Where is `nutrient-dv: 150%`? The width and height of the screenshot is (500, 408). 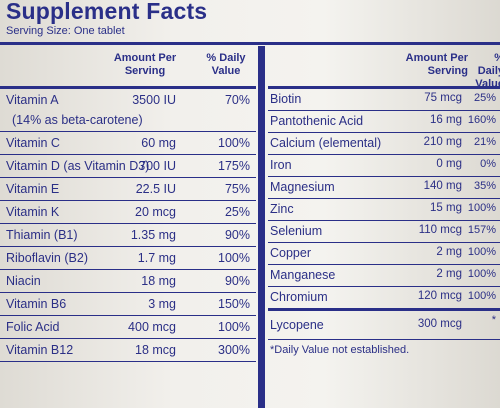
nutrient-dv: 150% is located at coordinates (234, 304).